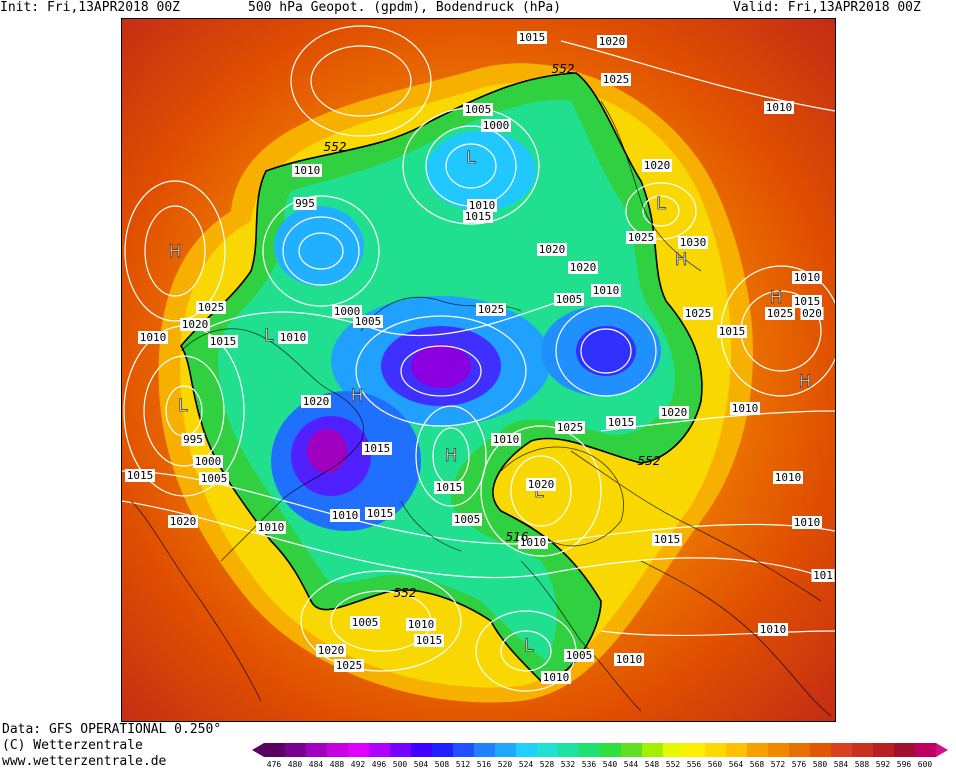 Image resolution: width=956 pixels, height=770 pixels. What do you see at coordinates (517, 537) in the screenshot?
I see `contour-label: 516` at bounding box center [517, 537].